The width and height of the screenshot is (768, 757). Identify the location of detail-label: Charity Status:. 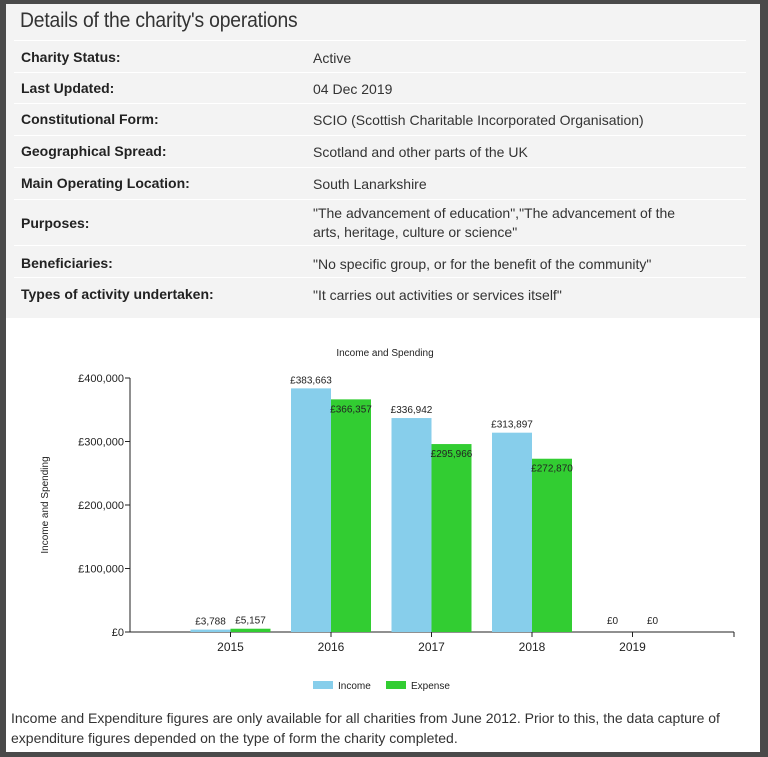
(71, 57).